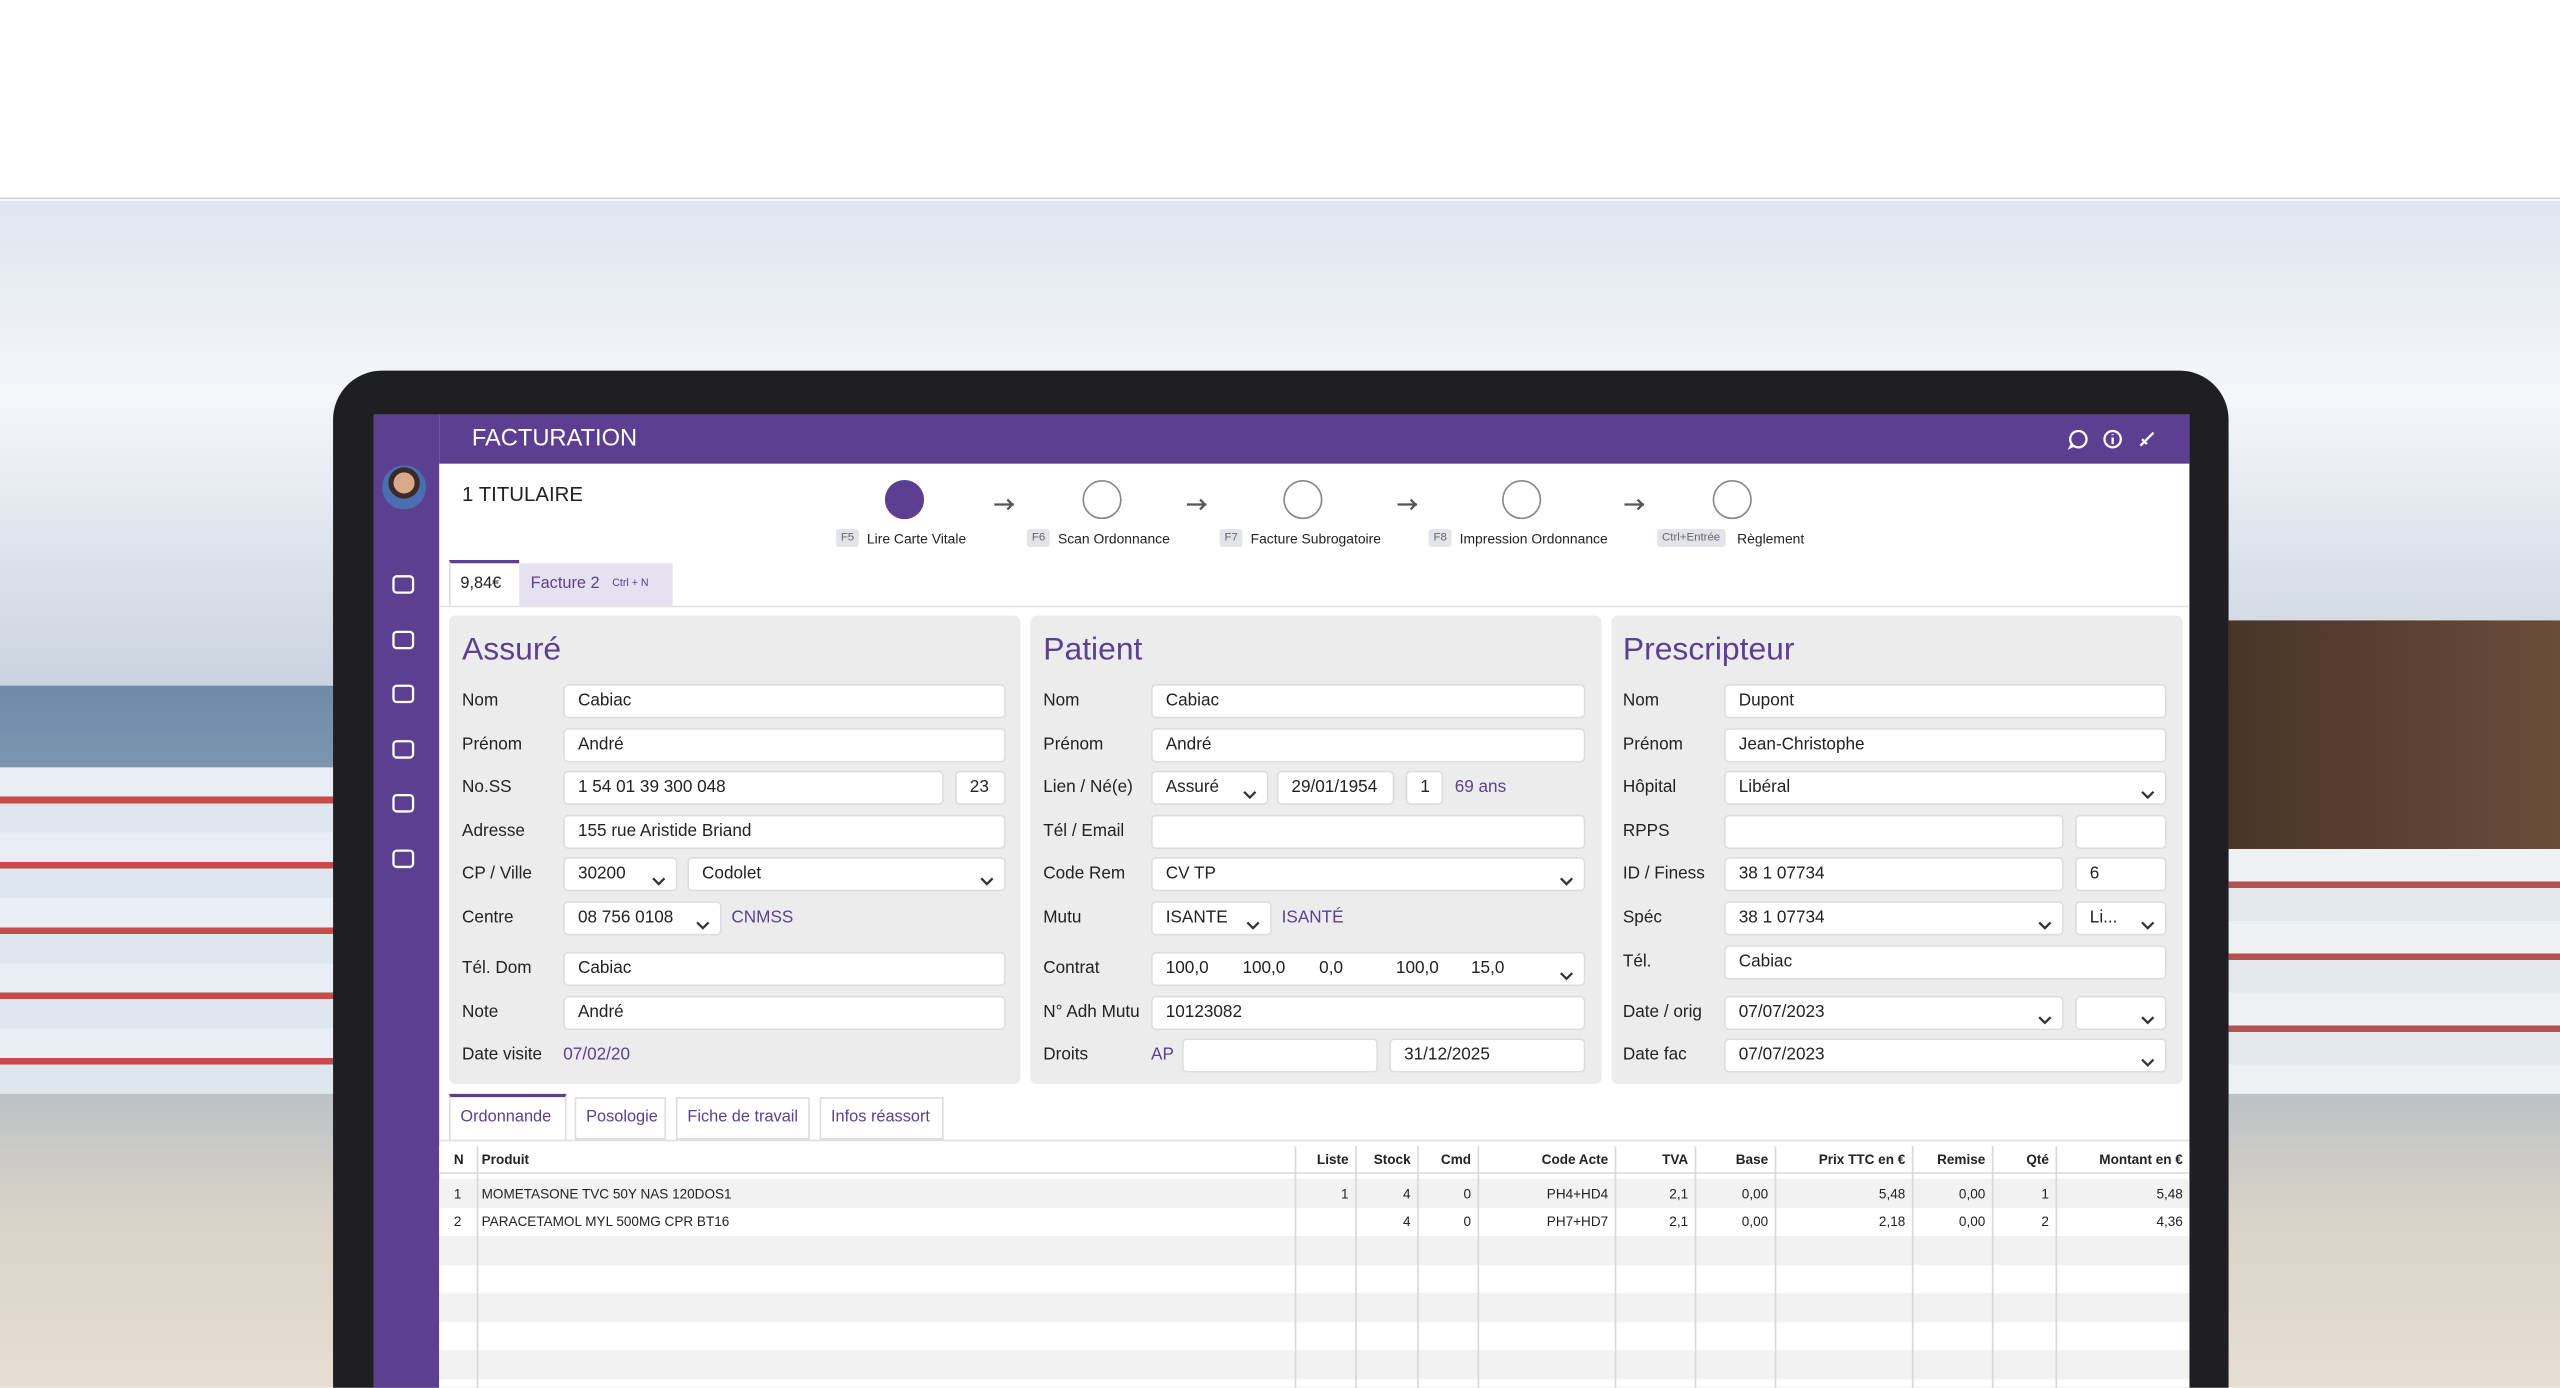 The width and height of the screenshot is (2560, 1388). I want to click on field-value: 1 54 01 39 300 048, so click(651, 787).